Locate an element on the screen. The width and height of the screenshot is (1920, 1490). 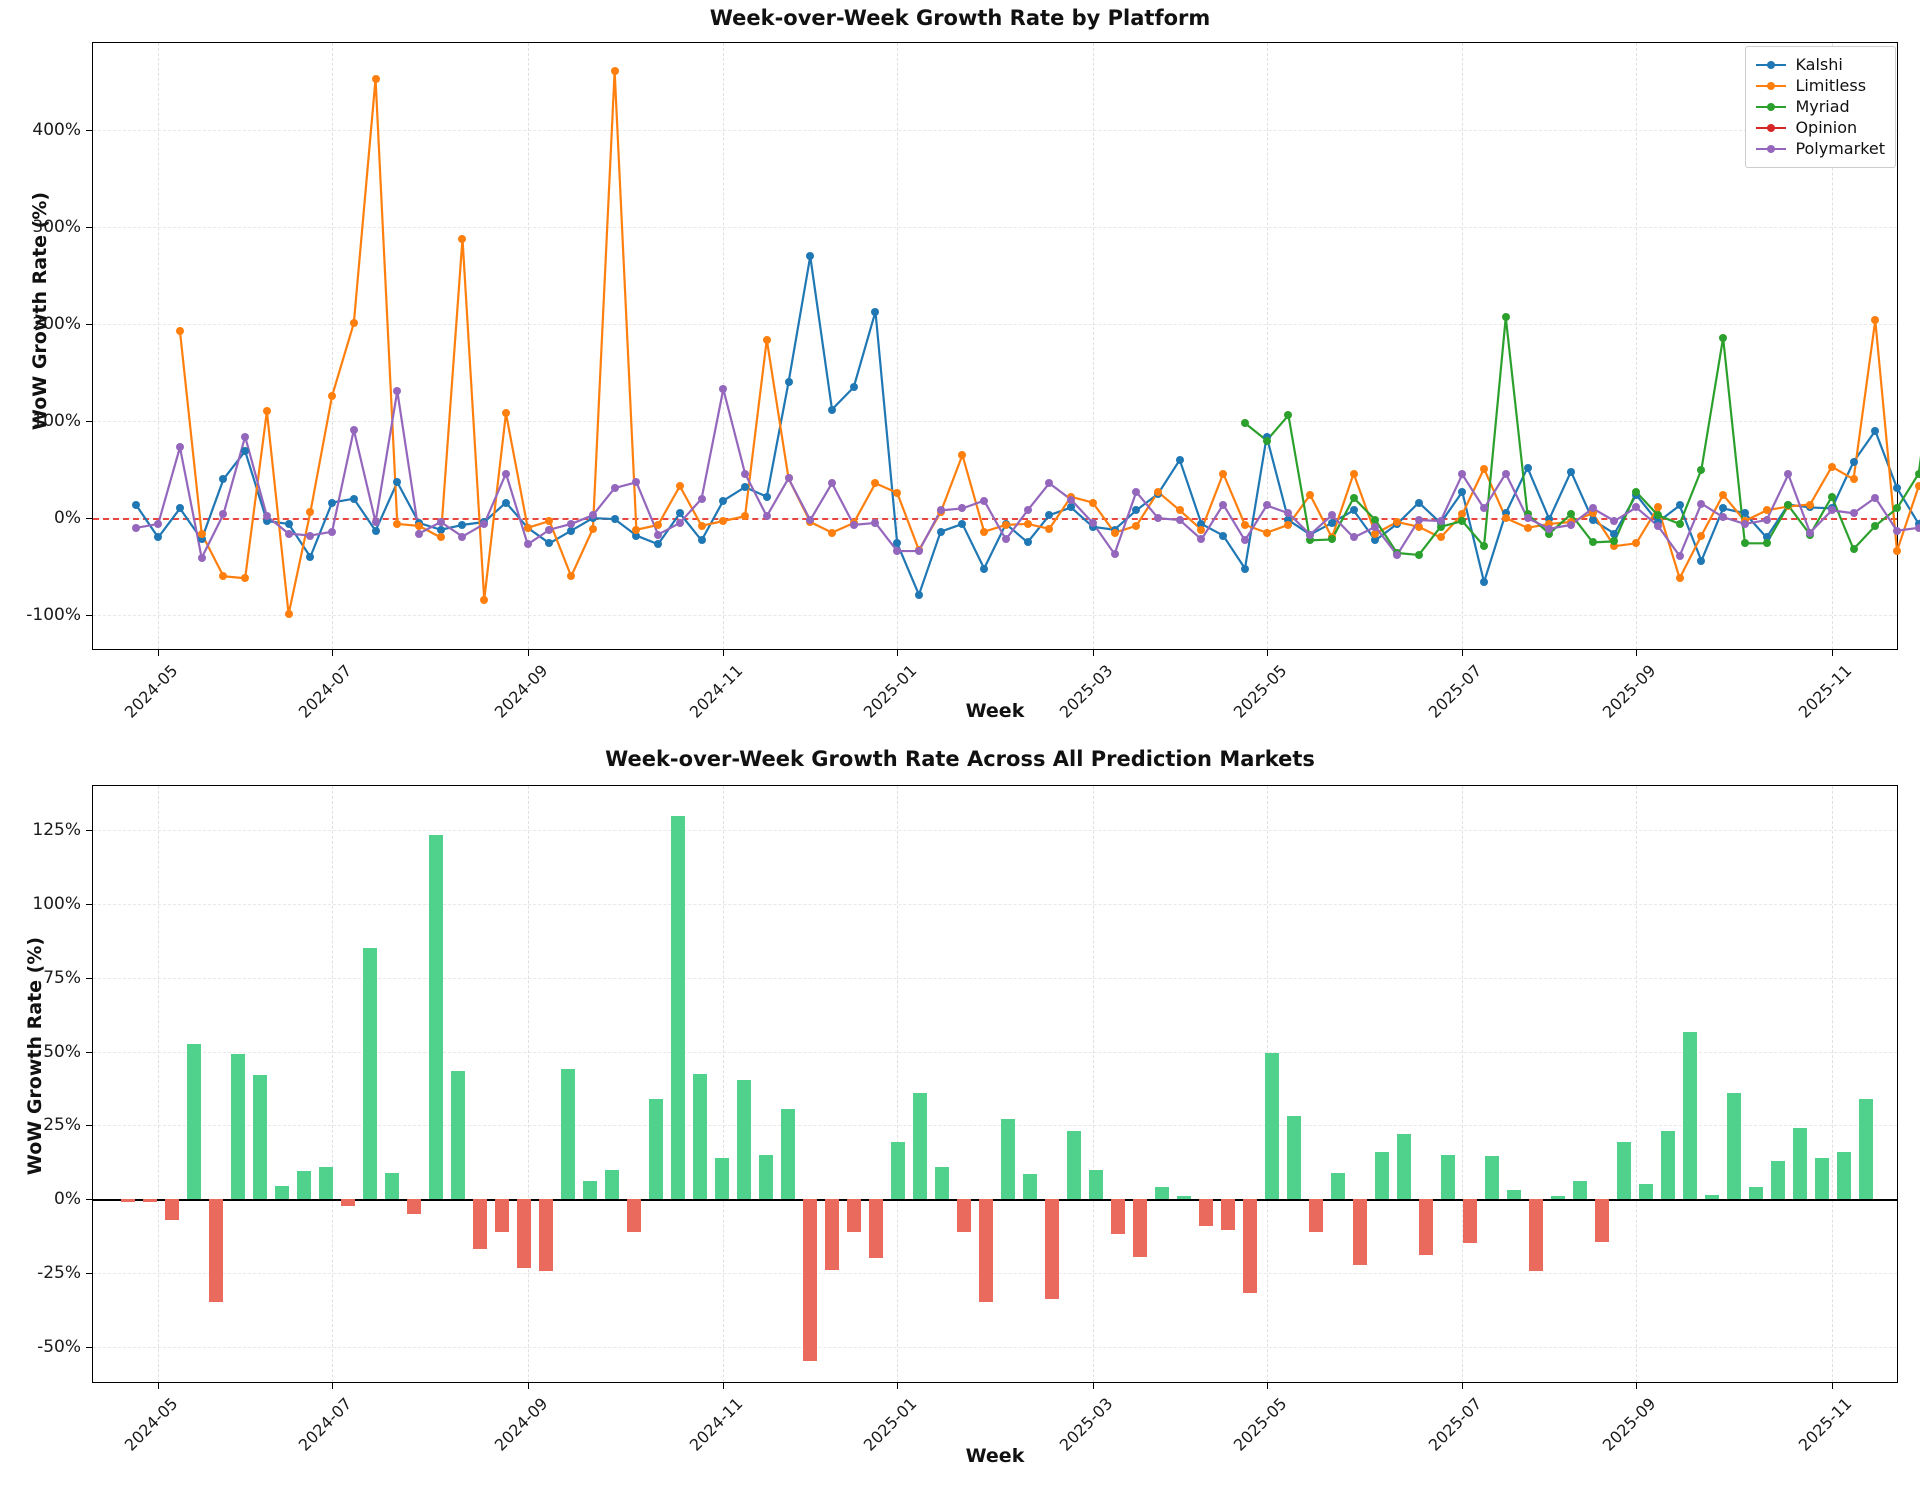
legend-item-kalshi: Kalshi is located at coordinates (1820, 64).